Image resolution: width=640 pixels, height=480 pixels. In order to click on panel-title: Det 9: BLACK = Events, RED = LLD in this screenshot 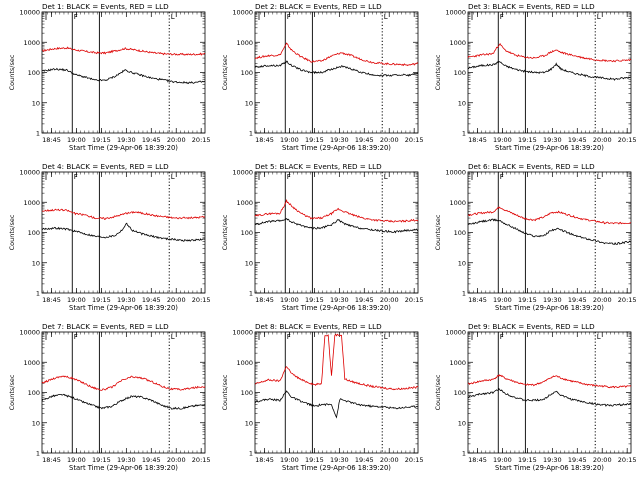, I will do `click(531, 326)`.